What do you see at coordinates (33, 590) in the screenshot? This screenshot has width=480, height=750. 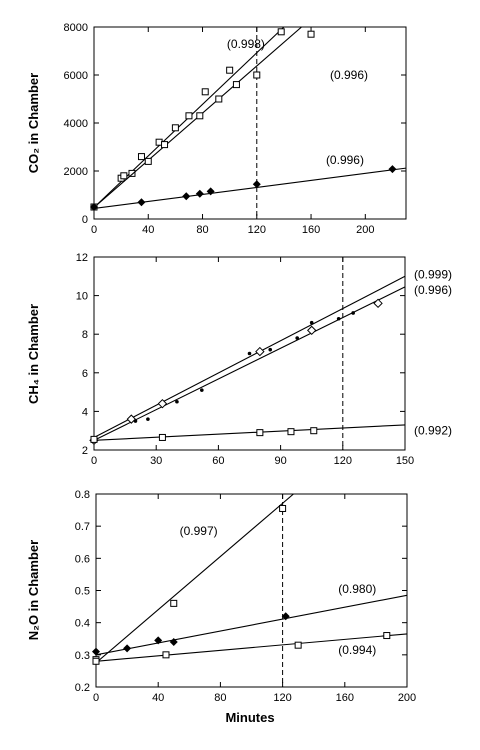 I see `y-axis-label: N₂O in Chamber` at bounding box center [33, 590].